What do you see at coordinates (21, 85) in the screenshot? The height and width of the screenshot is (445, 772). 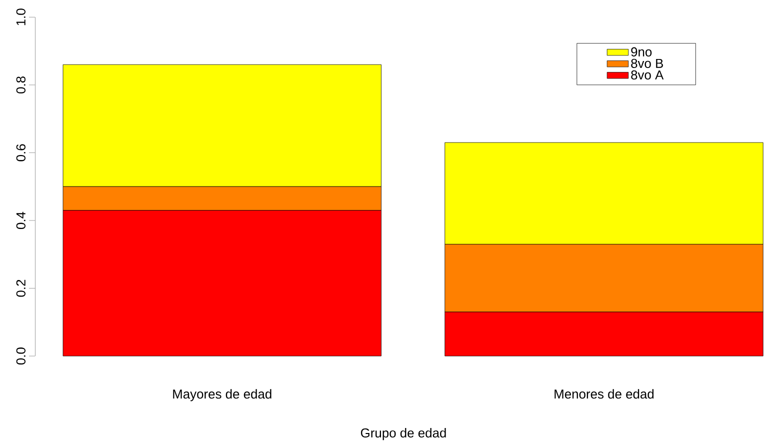 I see `y-tick-label: 0.8` at bounding box center [21, 85].